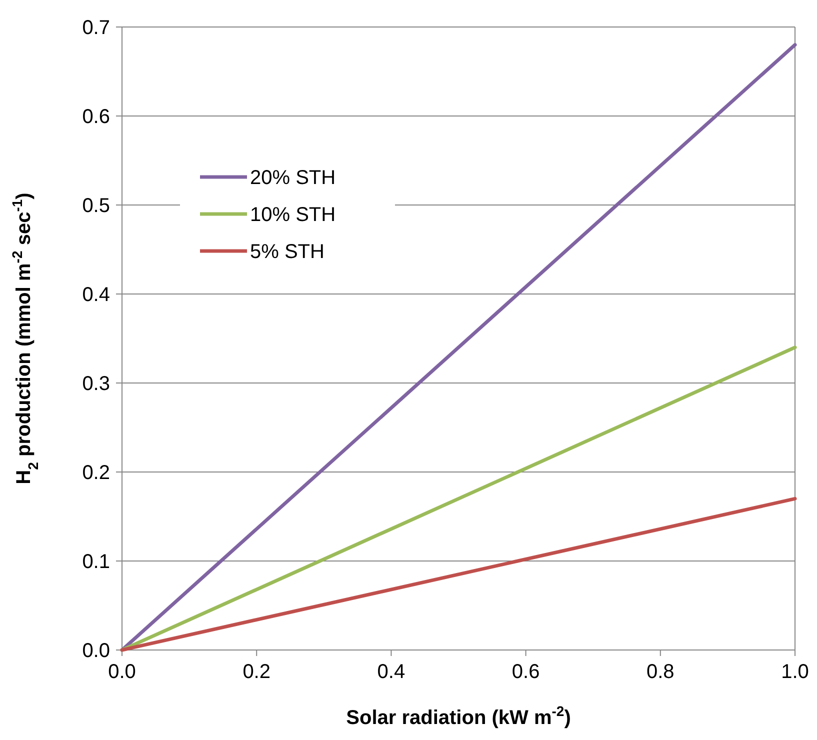 This screenshot has width=817, height=740. I want to click on y-tick-label: 0.7, so click(96, 28).